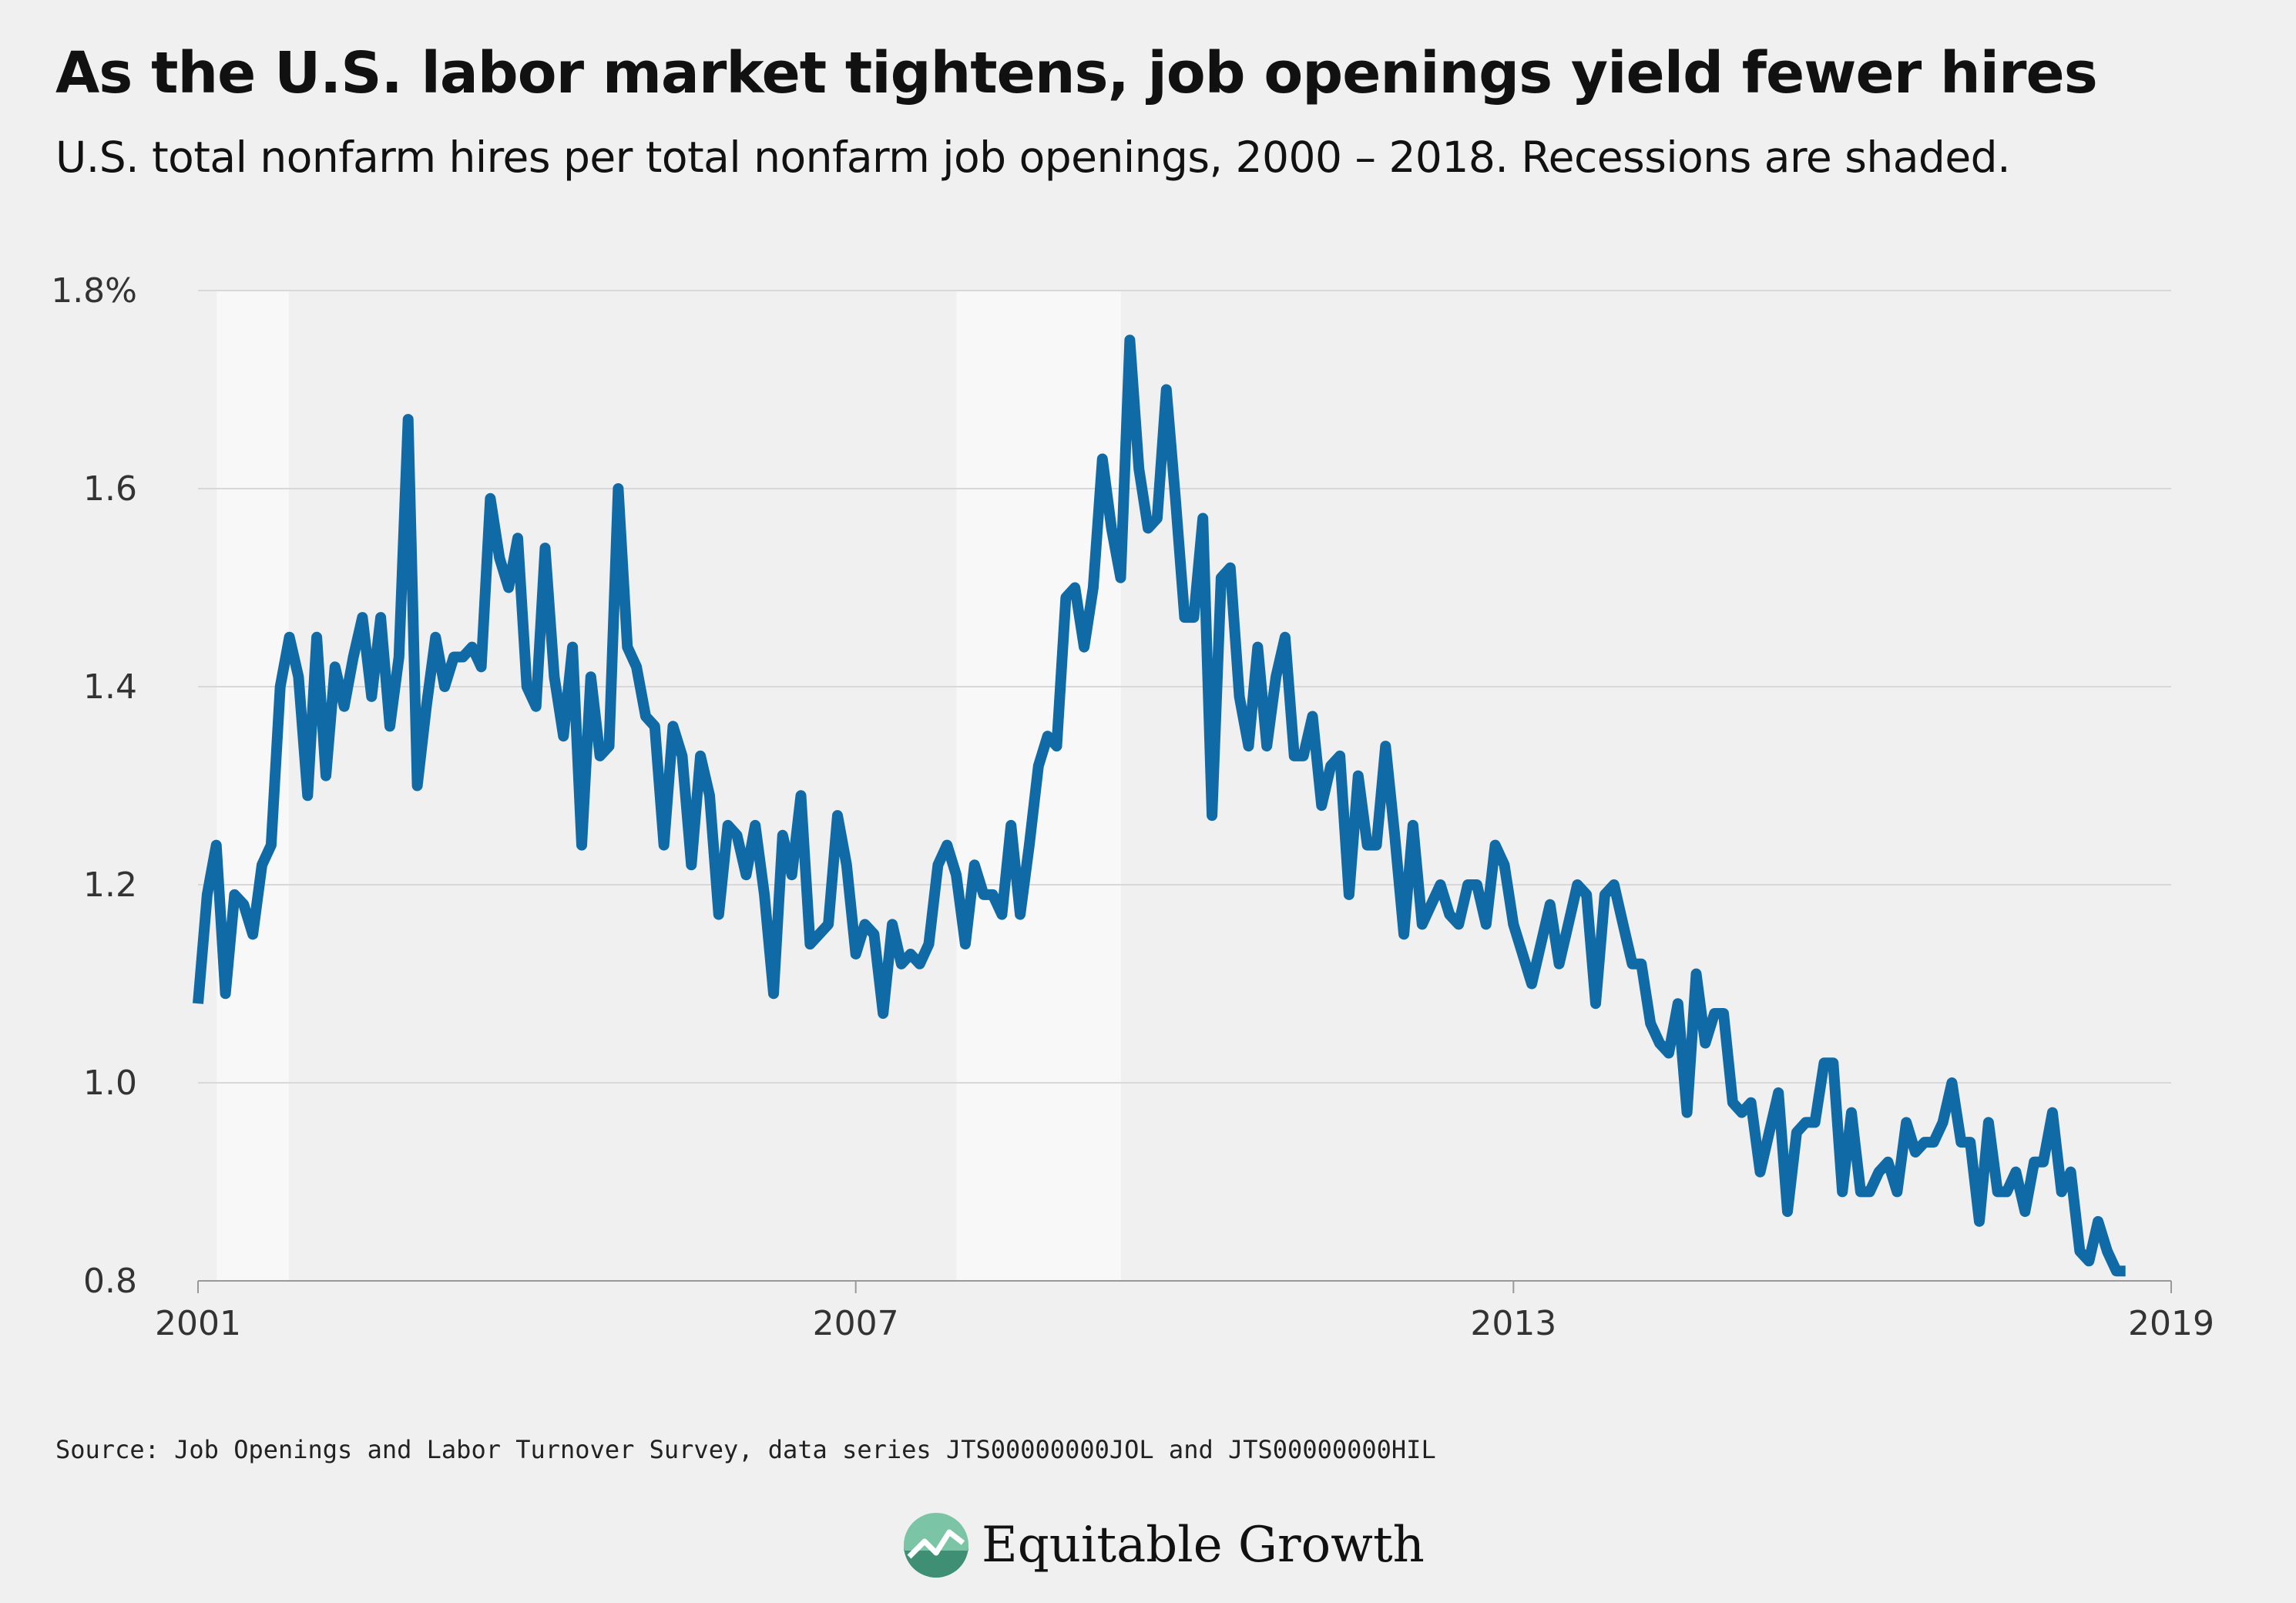  What do you see at coordinates (94, 786) in the screenshot?
I see `y-axis-ticks: 1.8% 1.6 1.4 1.2 1.0 0.8` at bounding box center [94, 786].